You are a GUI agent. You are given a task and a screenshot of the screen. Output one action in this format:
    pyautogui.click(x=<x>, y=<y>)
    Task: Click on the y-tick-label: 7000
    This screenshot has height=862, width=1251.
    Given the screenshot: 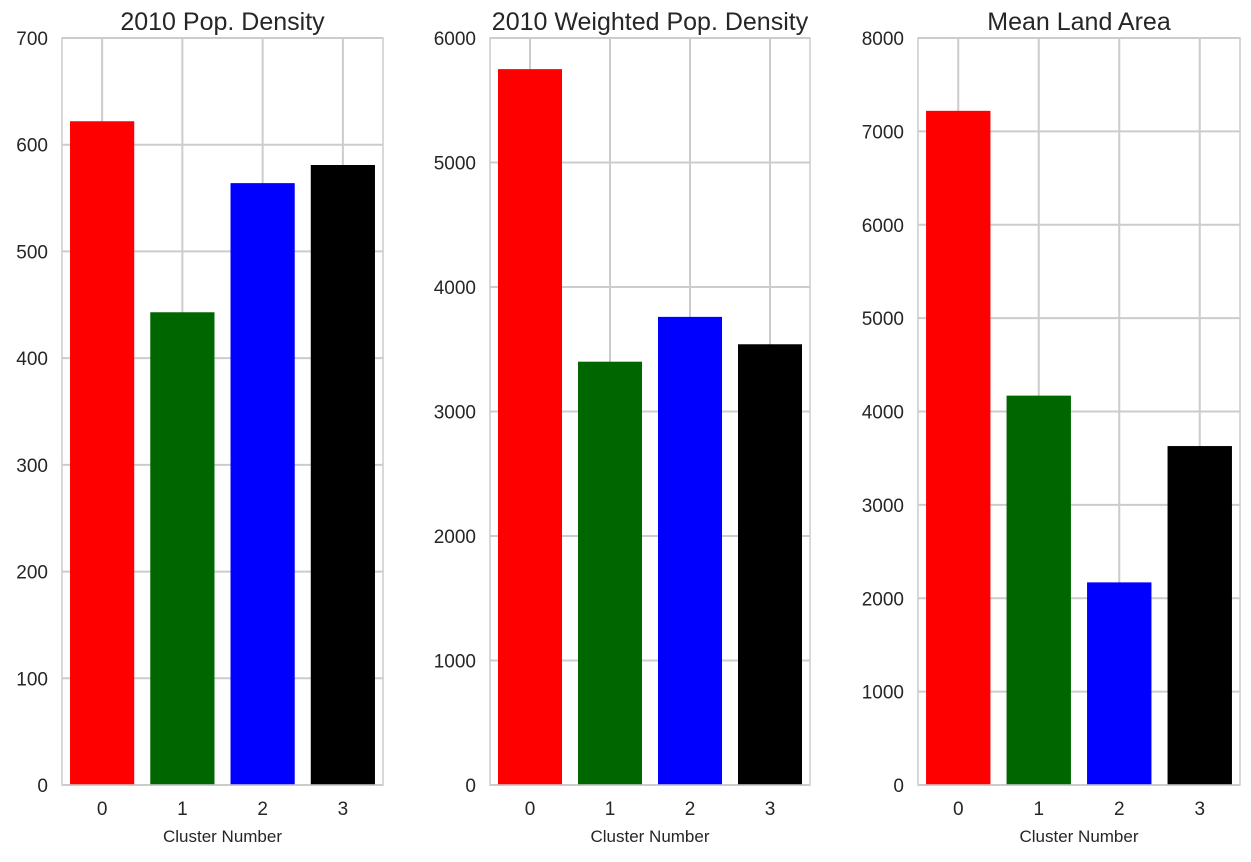 What is the action you would take?
    pyautogui.click(x=883, y=132)
    